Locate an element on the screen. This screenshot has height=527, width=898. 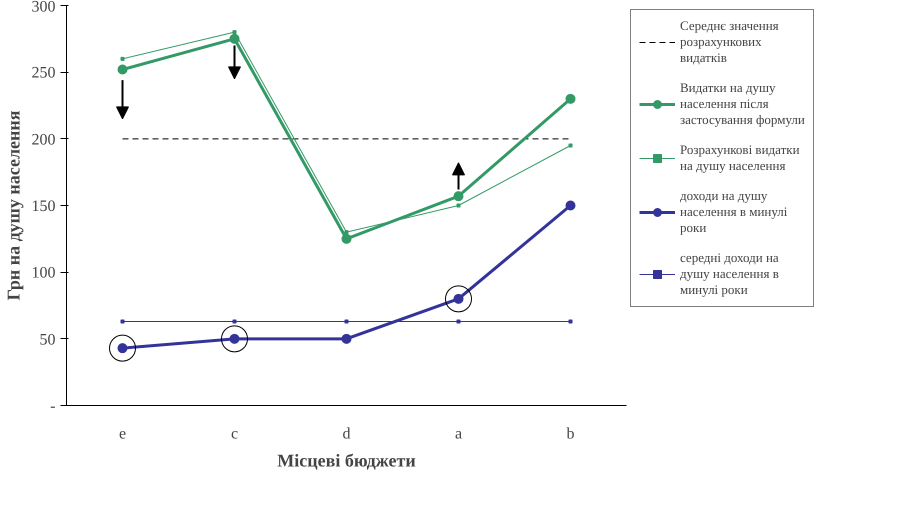
y-tick-label: - is located at coordinates (53, 406).